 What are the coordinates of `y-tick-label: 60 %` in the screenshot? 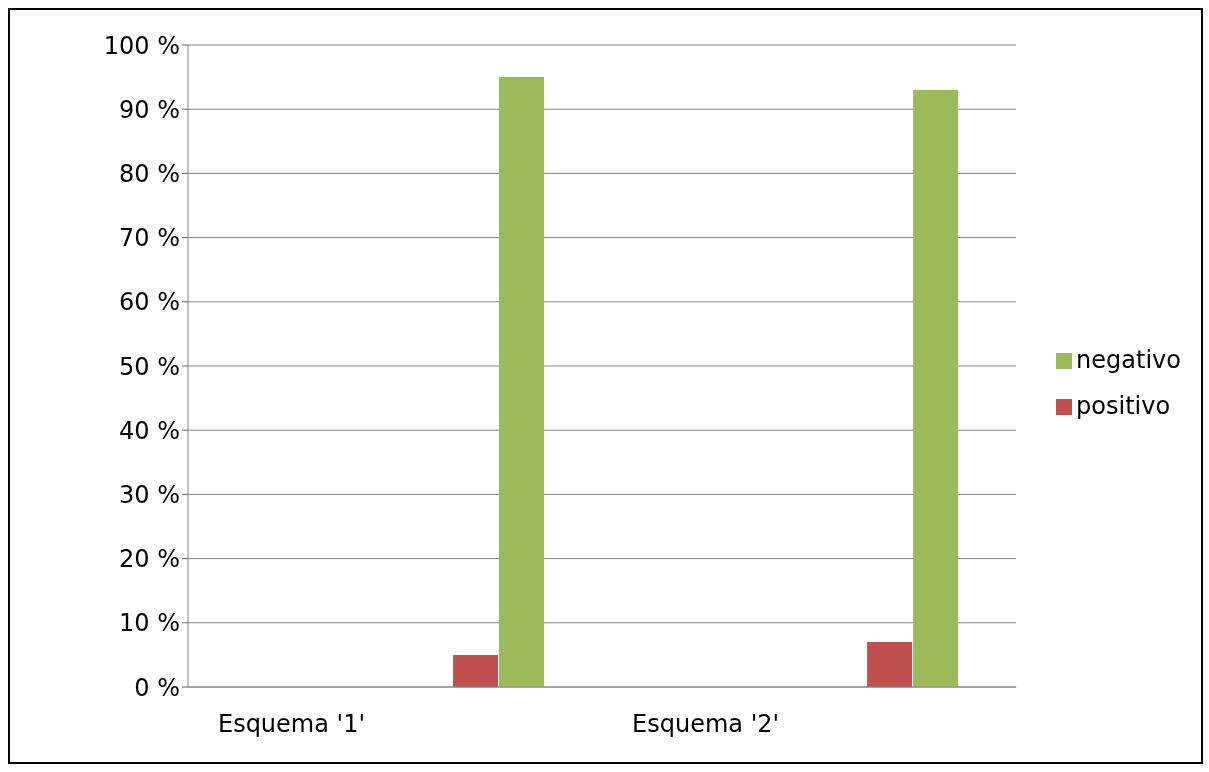 It's located at (149, 302).